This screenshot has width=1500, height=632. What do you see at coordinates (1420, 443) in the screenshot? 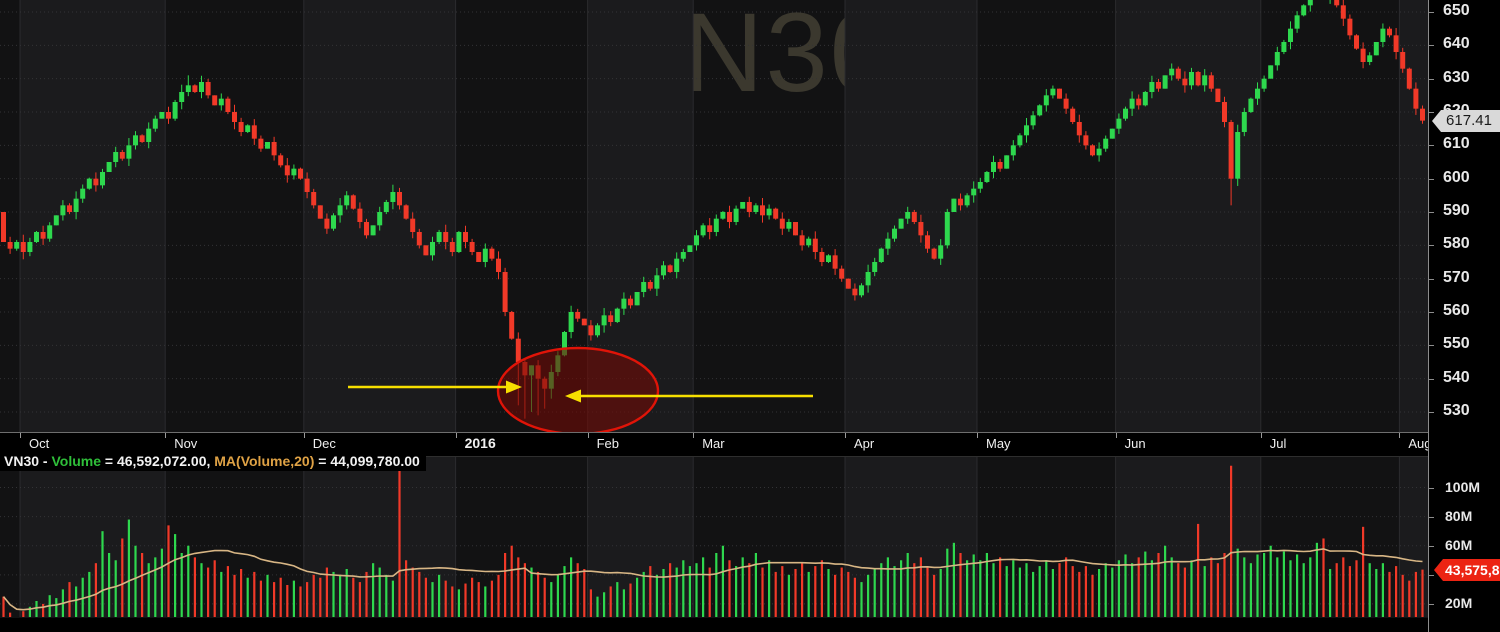
I see `time-axis-label: Aug` at bounding box center [1420, 443].